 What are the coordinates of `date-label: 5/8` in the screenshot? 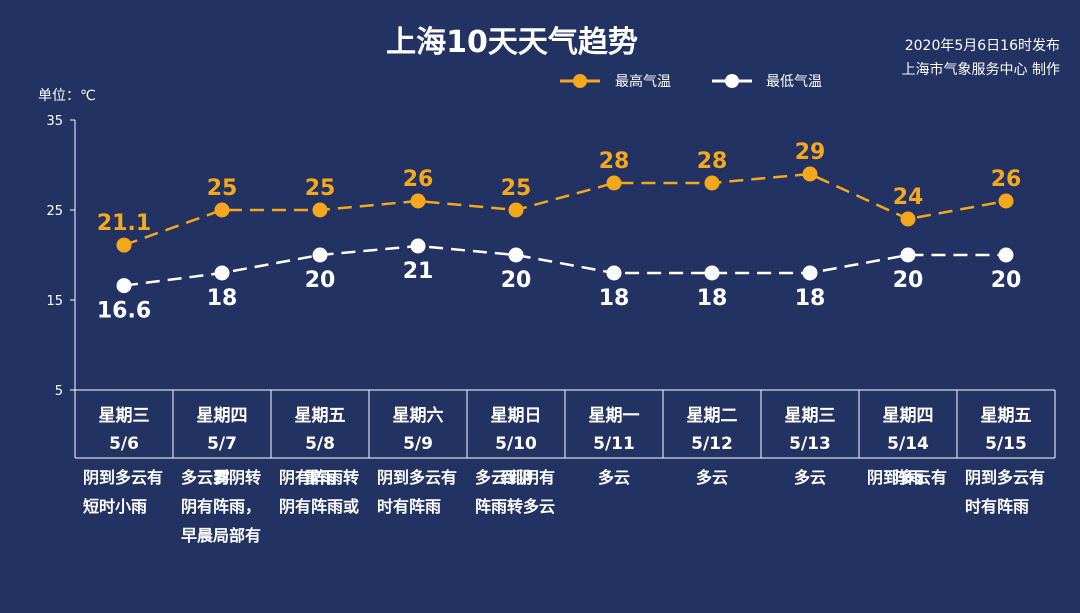 It's located at (320, 444).